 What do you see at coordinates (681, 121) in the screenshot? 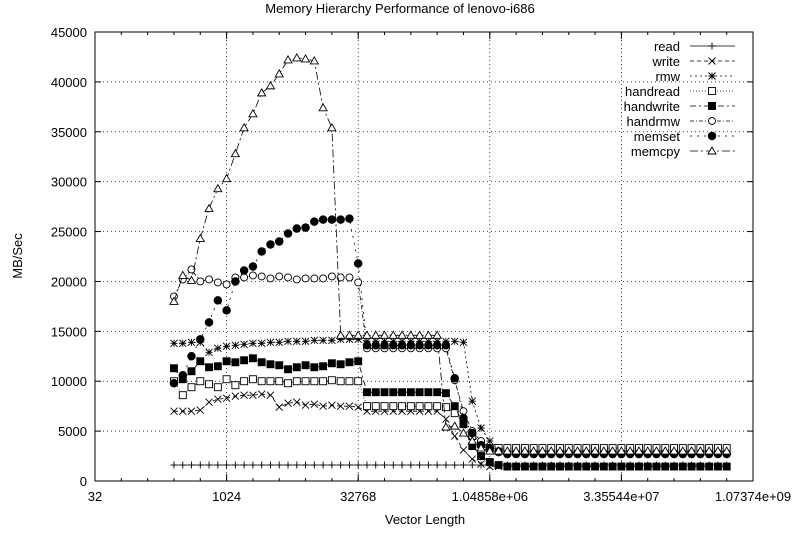
I see `legend-entry-handrmw: handrmw` at bounding box center [681, 121].